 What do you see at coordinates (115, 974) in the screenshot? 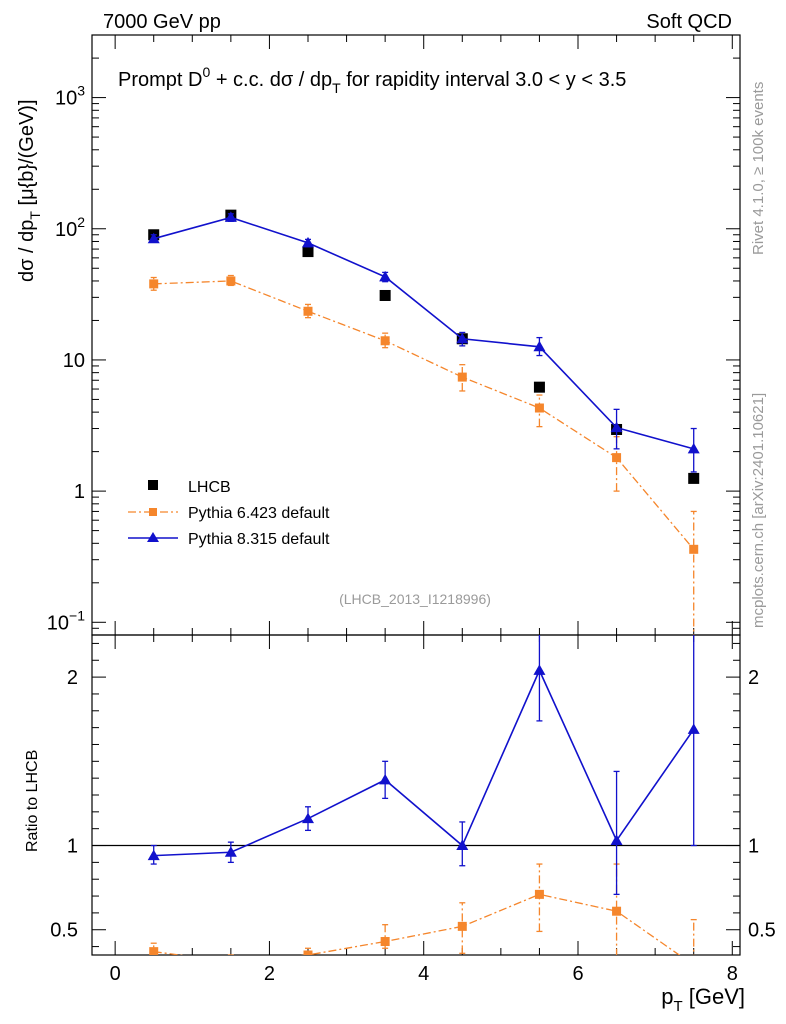
I see `x-tick-label: 0` at bounding box center [115, 974].